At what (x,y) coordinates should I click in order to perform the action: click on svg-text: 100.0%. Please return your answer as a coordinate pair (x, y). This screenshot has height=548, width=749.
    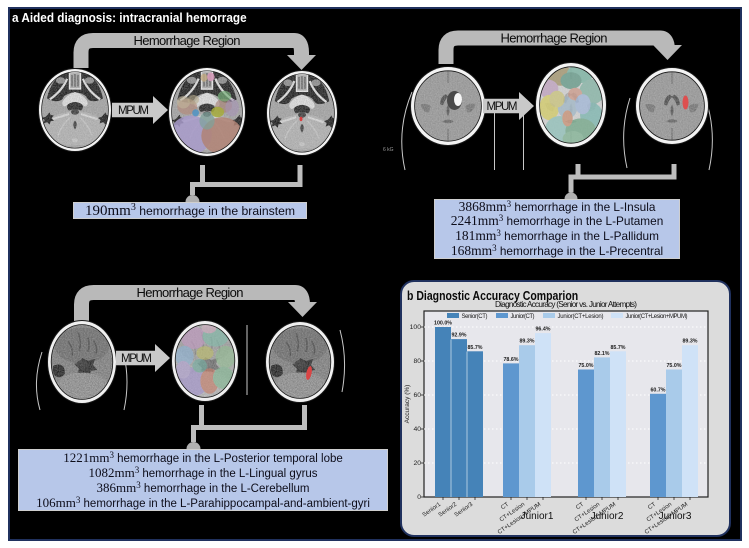
    Looking at the image, I should click on (443, 324).